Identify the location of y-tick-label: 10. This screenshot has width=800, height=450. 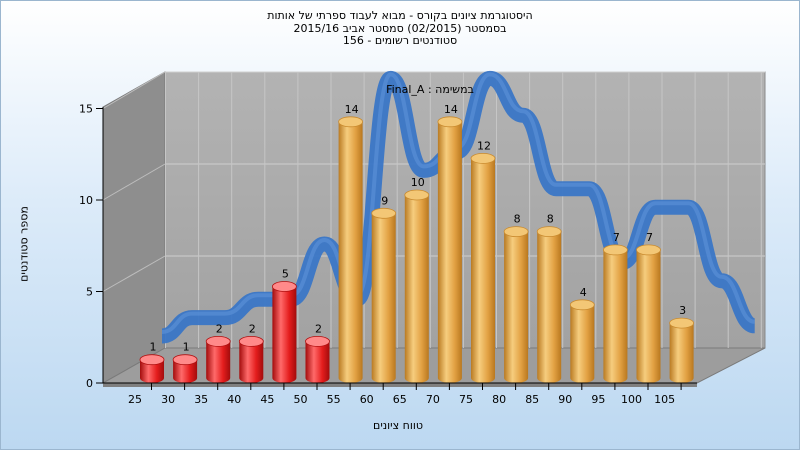
(86, 200).